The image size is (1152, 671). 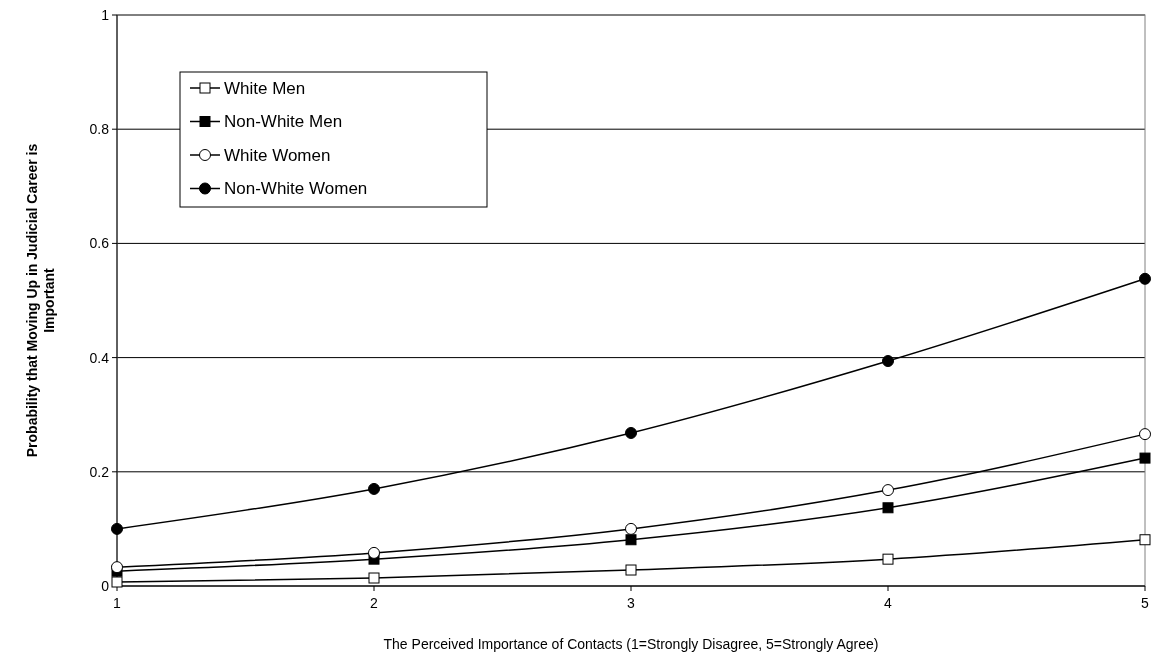 What do you see at coordinates (117, 603) in the screenshot?
I see `x-tick-label: 1` at bounding box center [117, 603].